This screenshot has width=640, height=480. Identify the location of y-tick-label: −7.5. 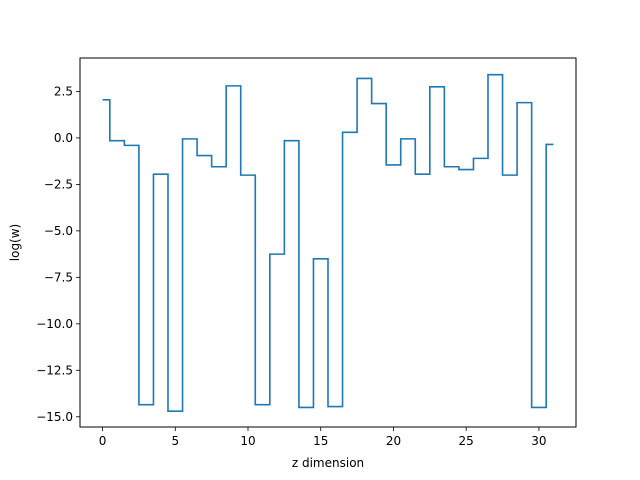
(58, 277).